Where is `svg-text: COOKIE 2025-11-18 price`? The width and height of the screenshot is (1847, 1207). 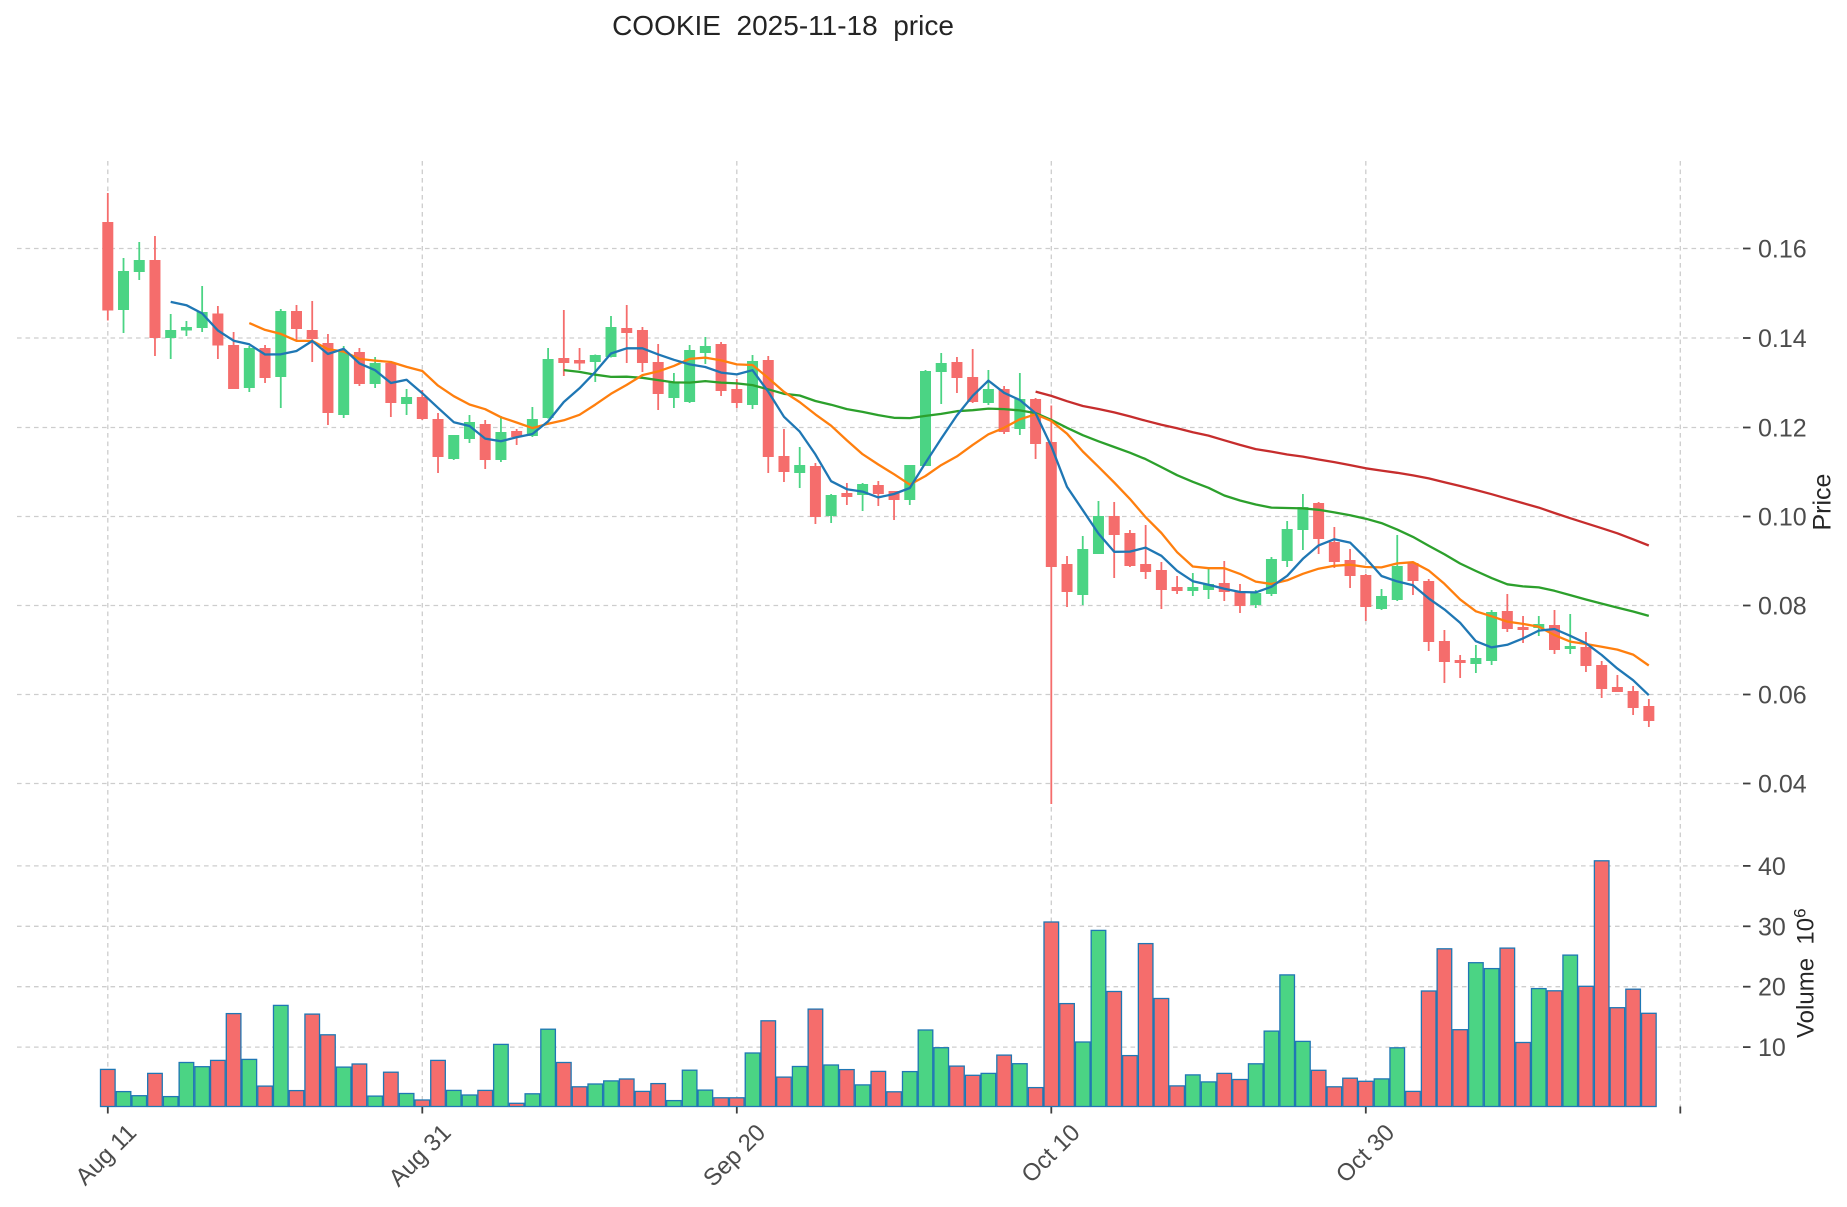
svg-text: COOKIE 2025-11-18 price is located at coordinates (783, 25).